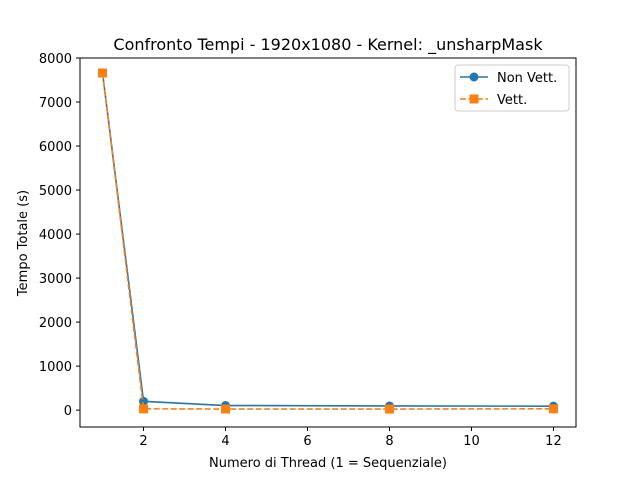 Image resolution: width=640 pixels, height=480 pixels. I want to click on legend: Non Vett. Vett., so click(512, 88).